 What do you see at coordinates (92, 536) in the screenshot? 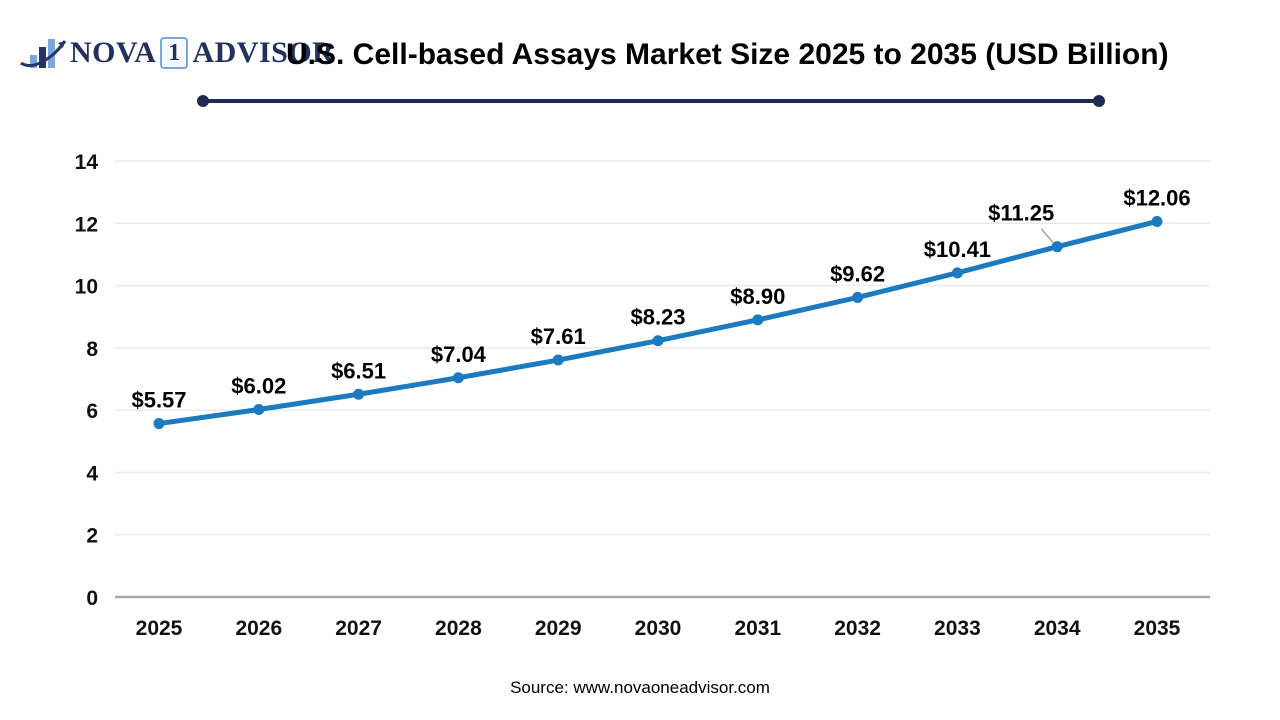
I see `y-tick-label: 2` at bounding box center [92, 536].